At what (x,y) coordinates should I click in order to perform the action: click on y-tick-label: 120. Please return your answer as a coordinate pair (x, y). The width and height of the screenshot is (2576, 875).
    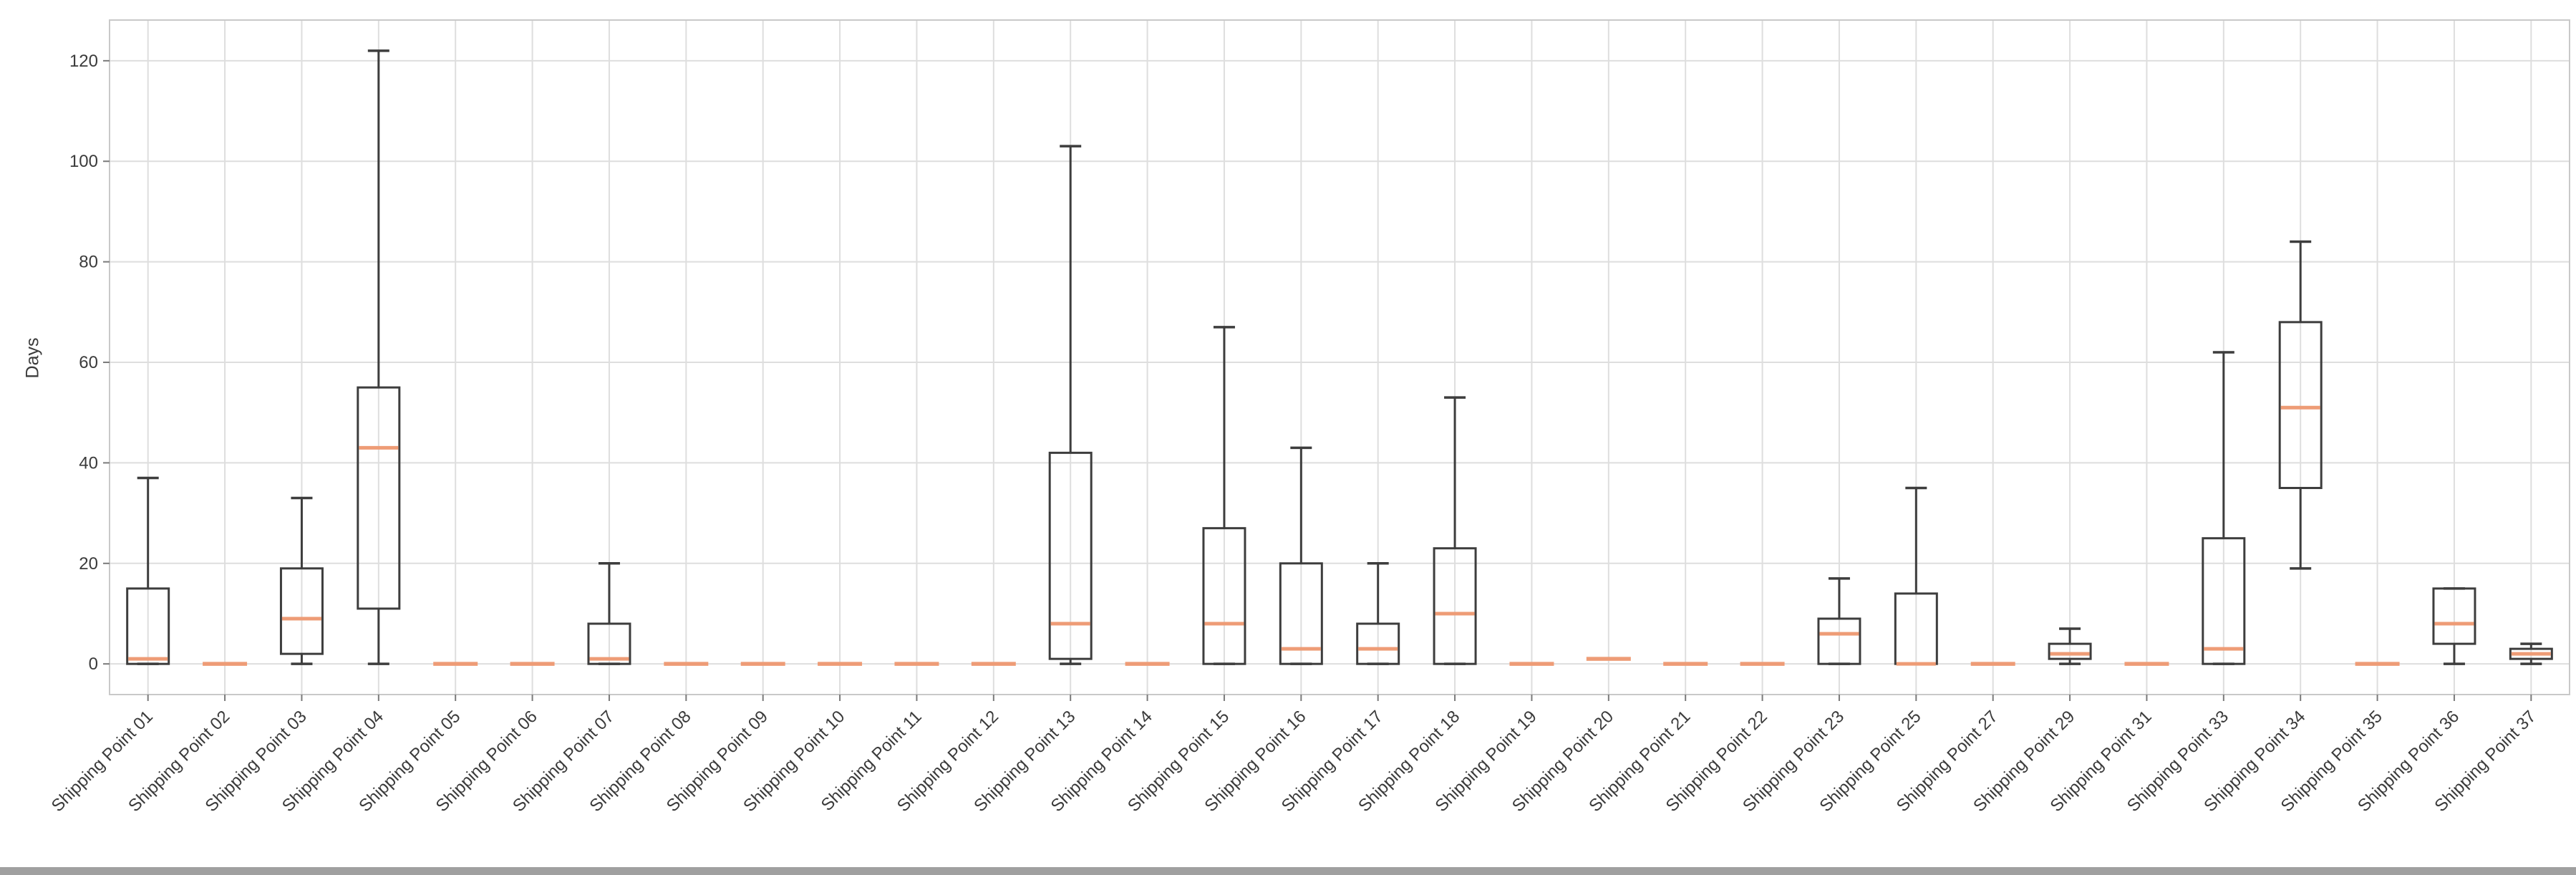
    Looking at the image, I should click on (84, 61).